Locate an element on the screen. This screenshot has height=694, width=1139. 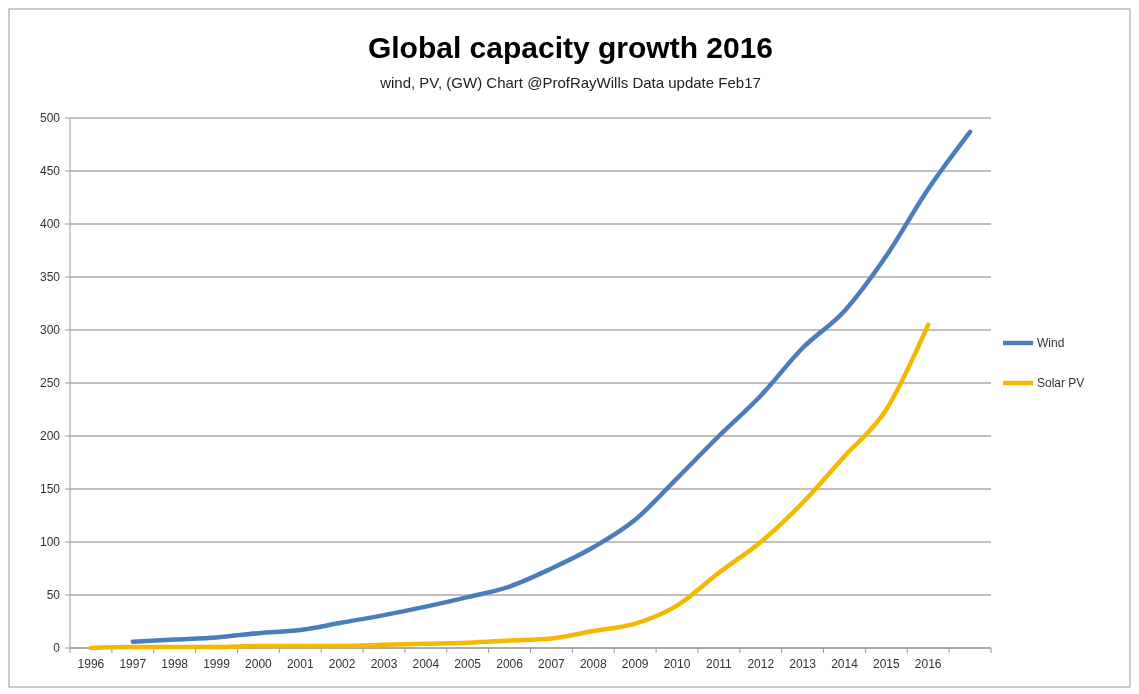
y-tick-label: 500 is located at coordinates (50, 118).